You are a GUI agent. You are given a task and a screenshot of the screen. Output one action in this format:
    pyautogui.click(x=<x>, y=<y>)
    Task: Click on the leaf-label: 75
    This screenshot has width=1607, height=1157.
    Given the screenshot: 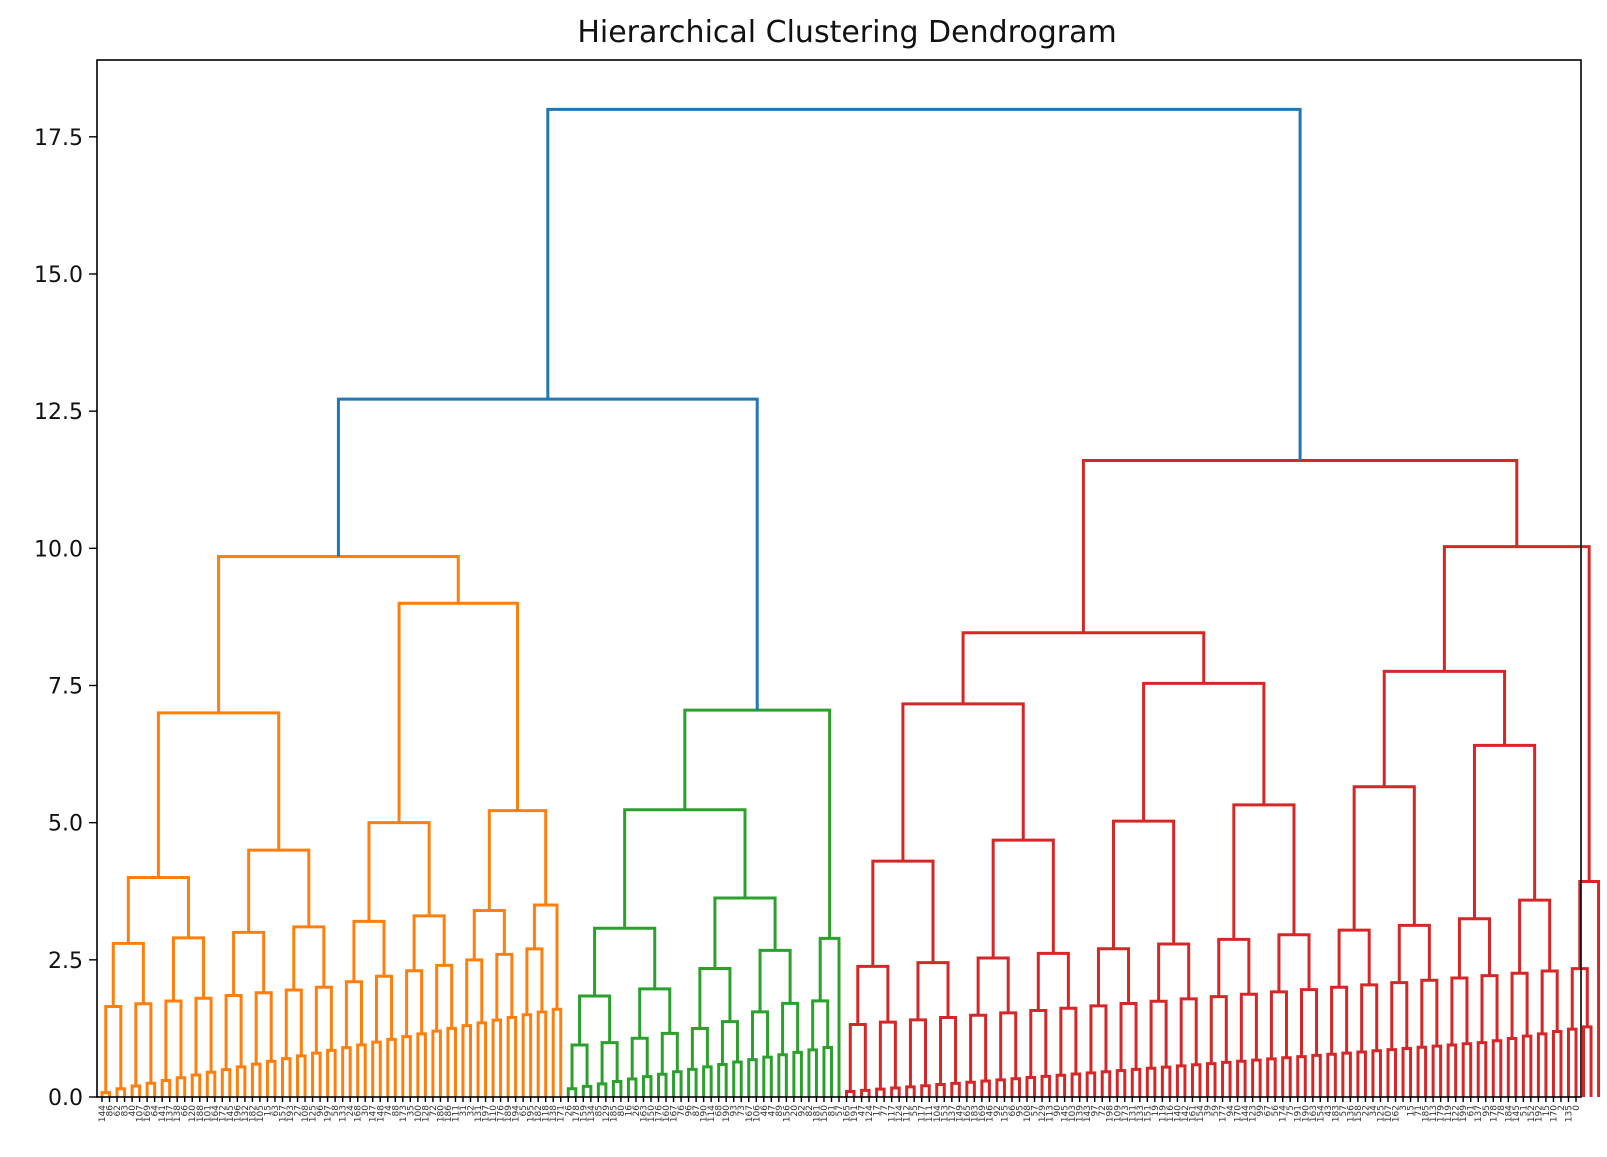 What is the action you would take?
    pyautogui.click(x=1291, y=1110)
    